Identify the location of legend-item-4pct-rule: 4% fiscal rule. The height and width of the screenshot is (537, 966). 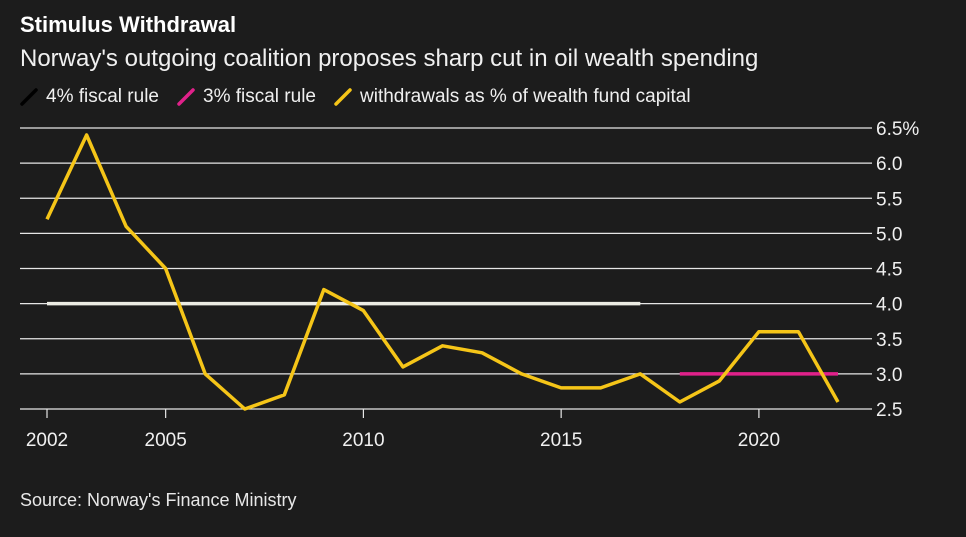
(89, 97).